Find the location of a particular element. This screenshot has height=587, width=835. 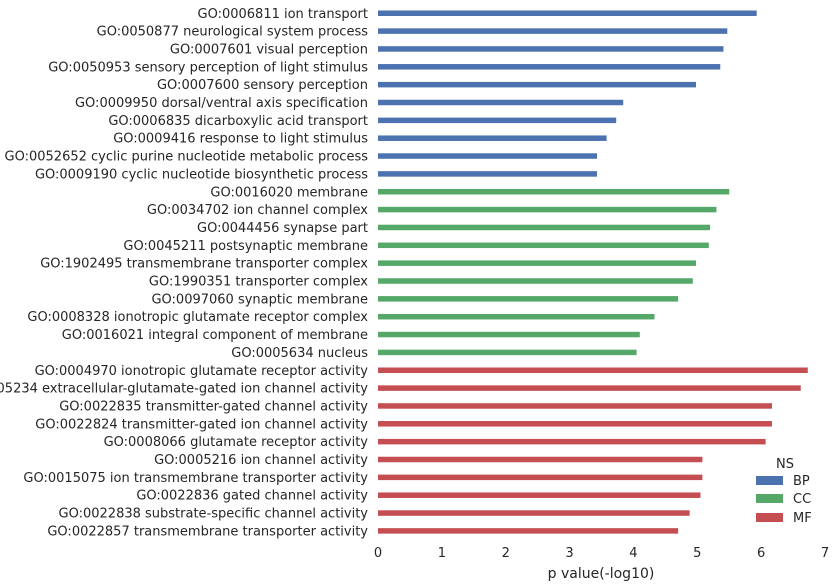

legend-title: NS is located at coordinates (785, 464).